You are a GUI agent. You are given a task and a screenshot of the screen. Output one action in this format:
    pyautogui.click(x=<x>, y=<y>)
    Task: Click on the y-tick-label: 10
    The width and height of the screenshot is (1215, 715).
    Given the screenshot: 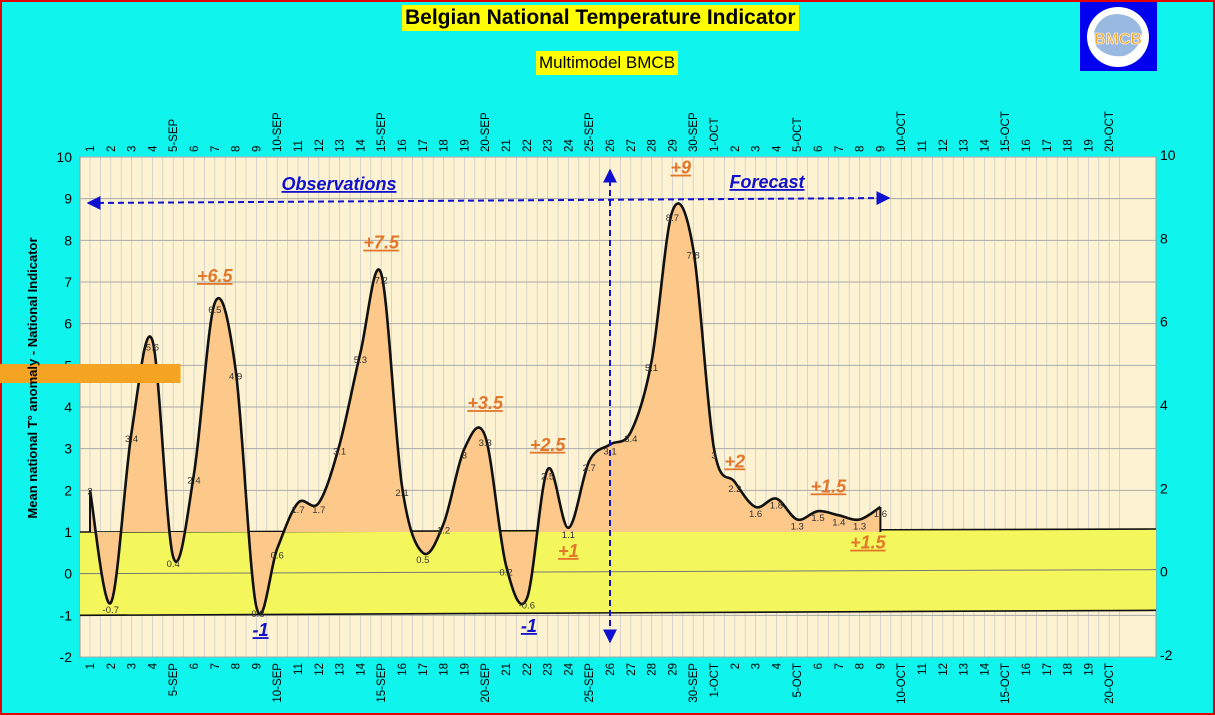 What is the action you would take?
    pyautogui.click(x=64, y=157)
    